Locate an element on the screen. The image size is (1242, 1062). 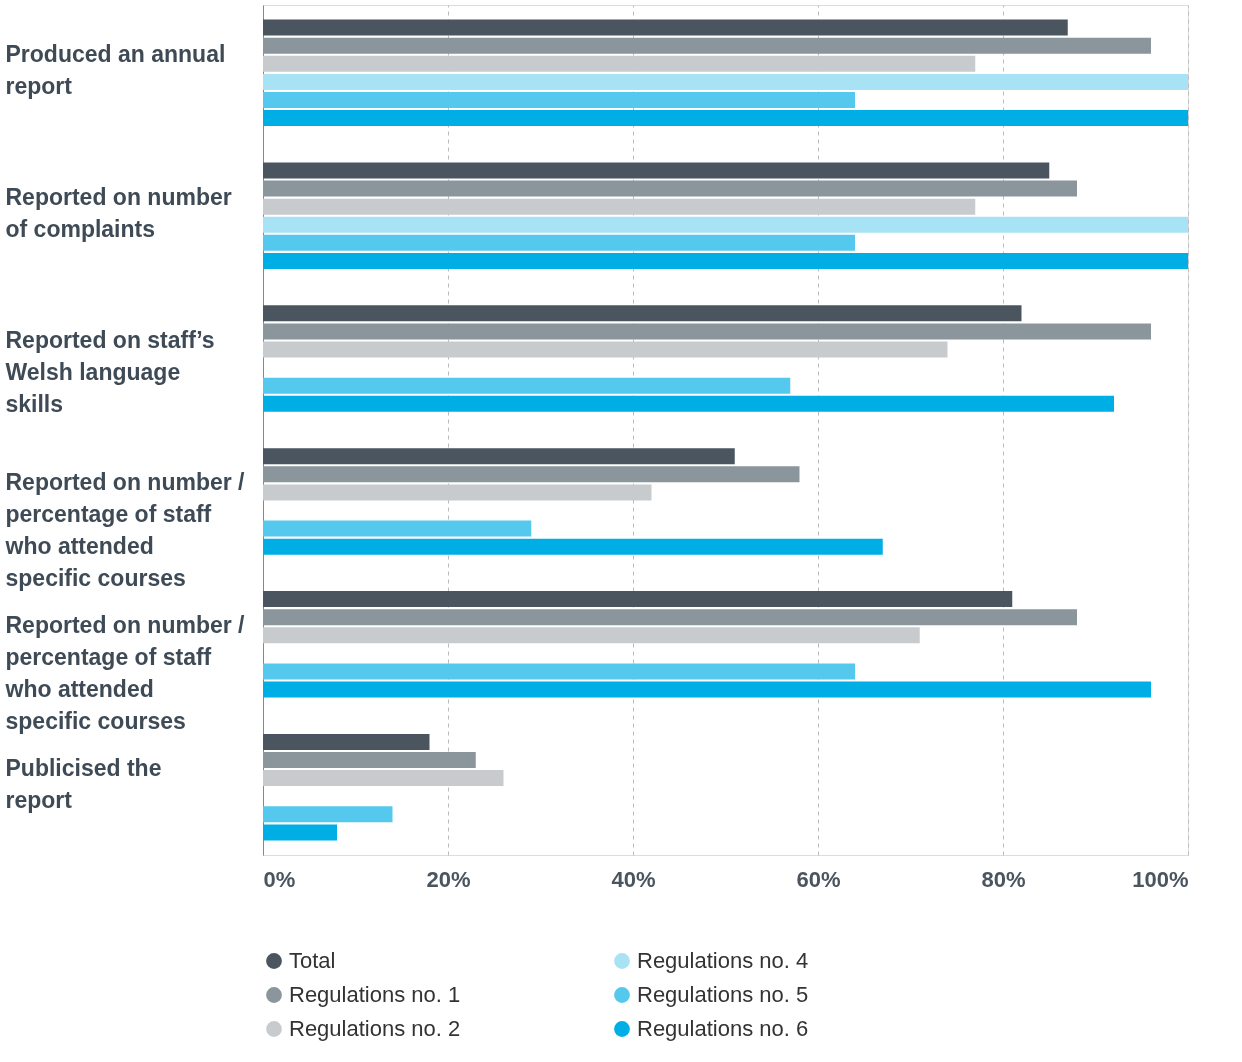
y-tick-label: Reported on staff’s Welsh language skills is located at coordinates (110, 371).